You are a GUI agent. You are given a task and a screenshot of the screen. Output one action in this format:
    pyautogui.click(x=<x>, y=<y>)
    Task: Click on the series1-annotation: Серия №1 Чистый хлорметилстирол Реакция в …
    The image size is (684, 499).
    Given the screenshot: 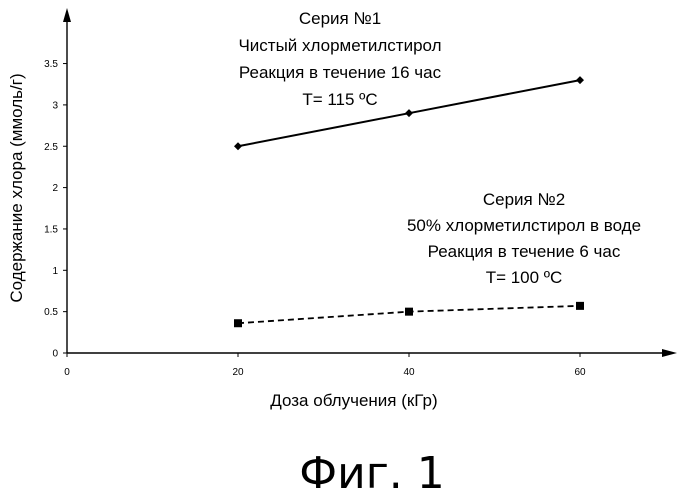 What is the action you would take?
    pyautogui.click(x=339, y=59)
    